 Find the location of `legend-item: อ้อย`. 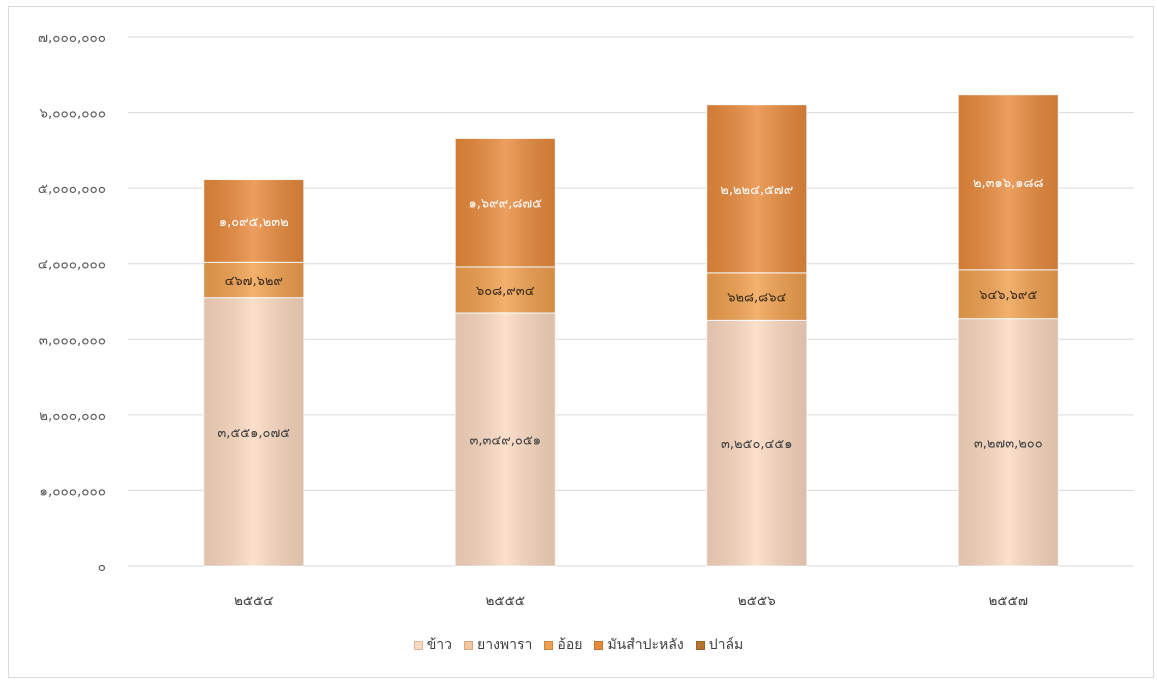

legend-item: อ้อย is located at coordinates (563, 645).